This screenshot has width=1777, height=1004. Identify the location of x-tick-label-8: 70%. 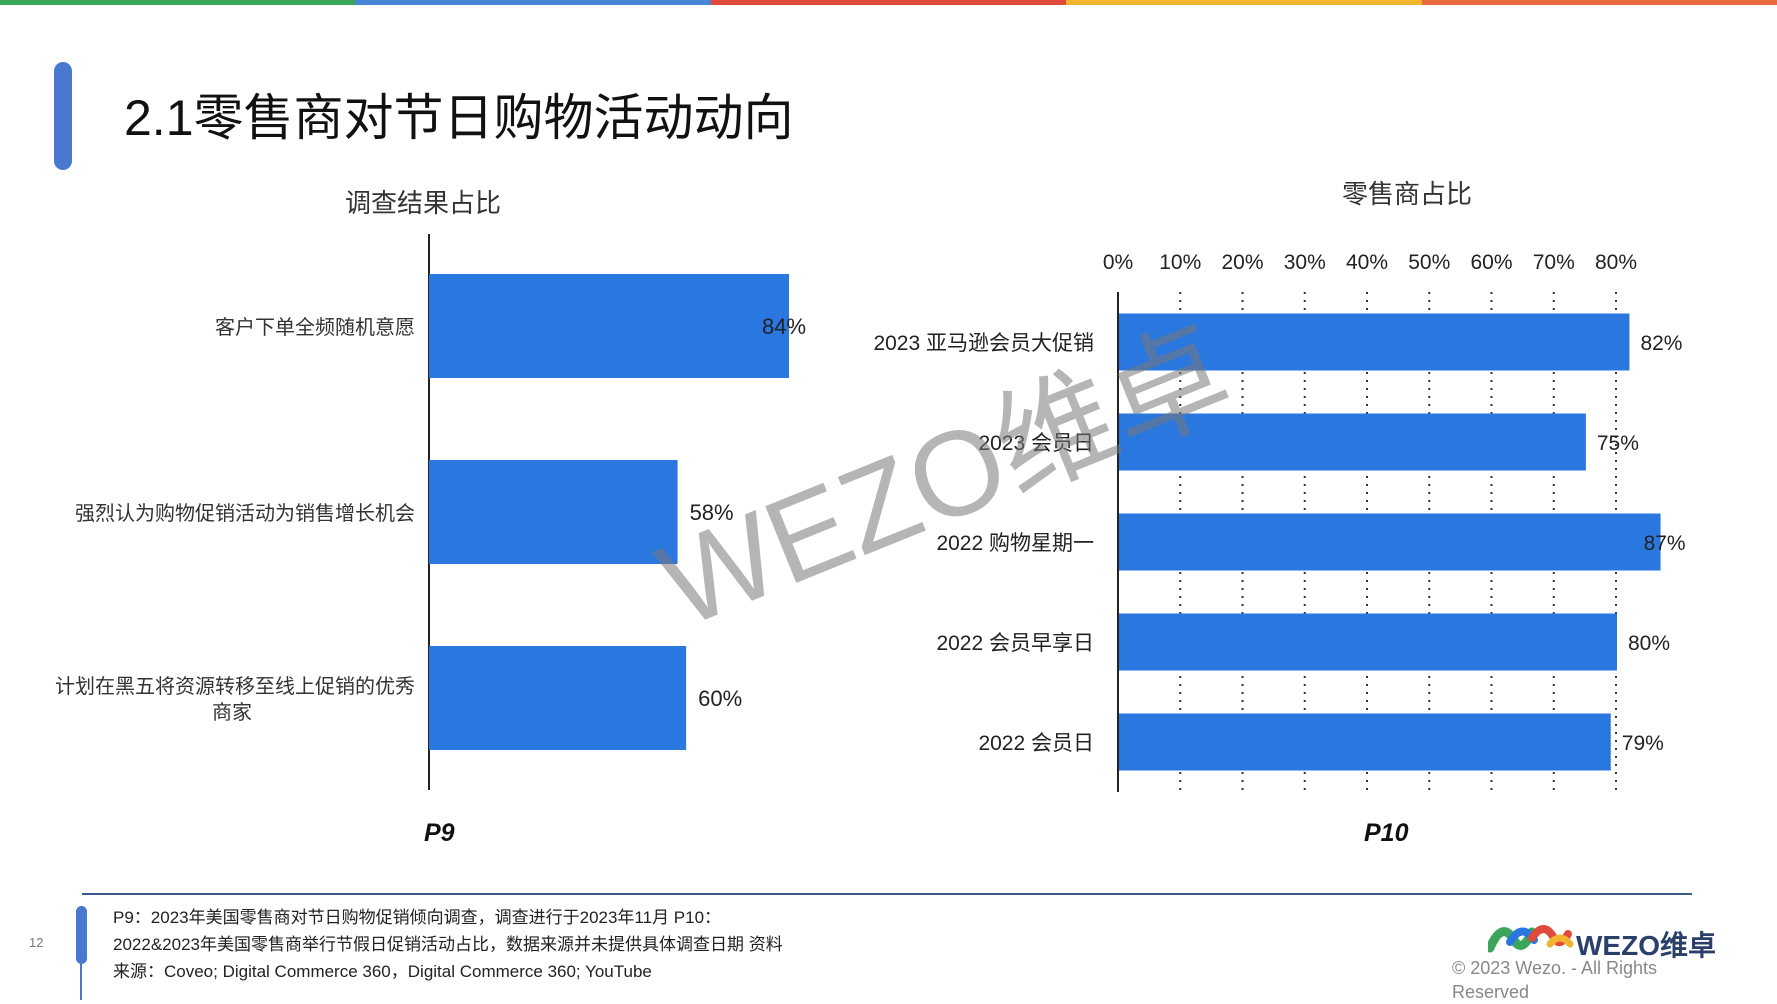
(1554, 262).